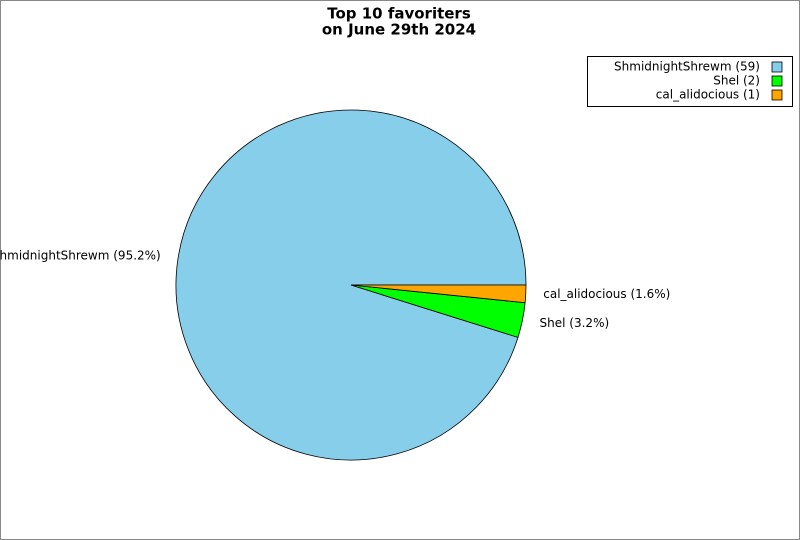  I want to click on pie-slice, so click(438, 294).